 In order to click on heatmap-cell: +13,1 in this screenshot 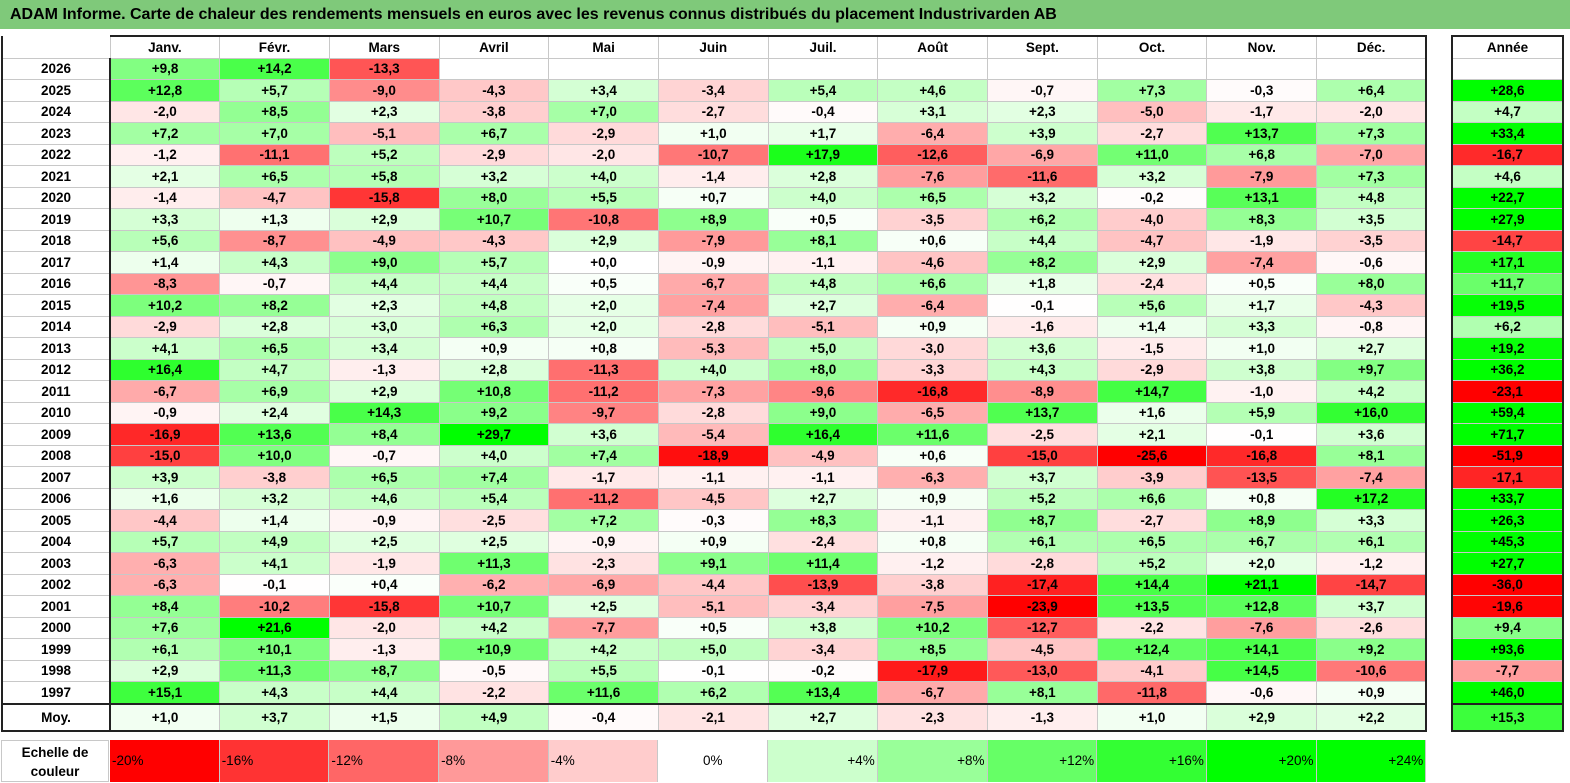, I will do `click(1262, 197)`.